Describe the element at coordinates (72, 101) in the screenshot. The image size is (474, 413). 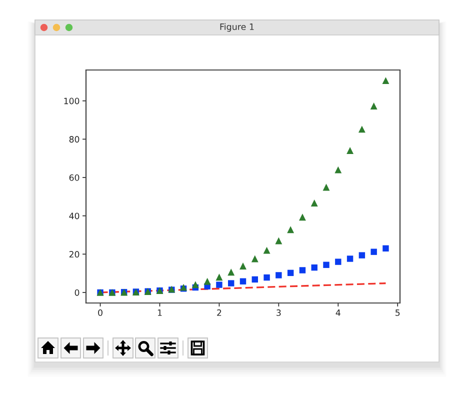
I see `y-tick-label: 100` at that location.